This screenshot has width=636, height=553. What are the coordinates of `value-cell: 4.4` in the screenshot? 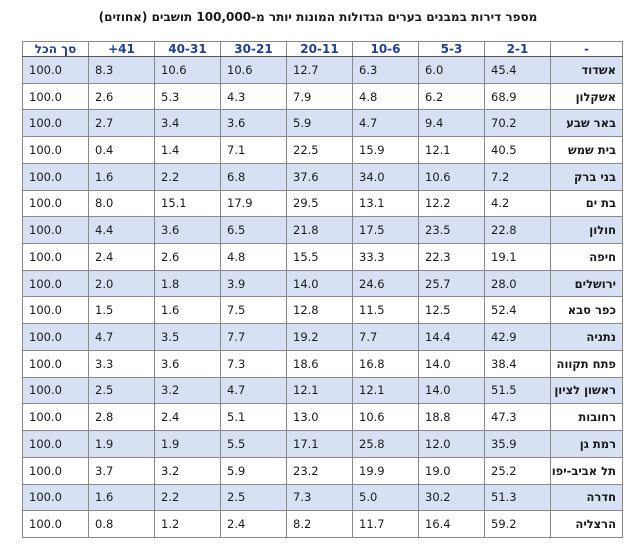 It's located at (121, 230).